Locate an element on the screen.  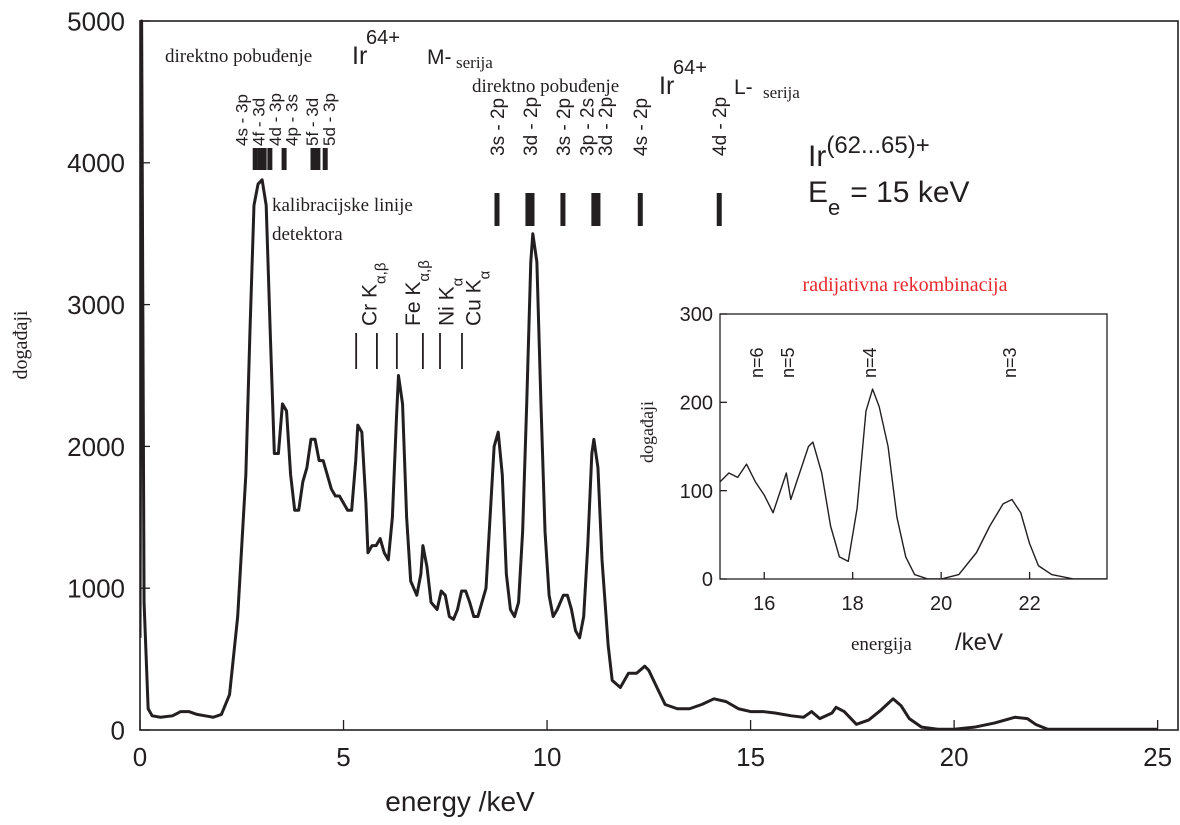
calibration-text: detektora is located at coordinates (307, 234).